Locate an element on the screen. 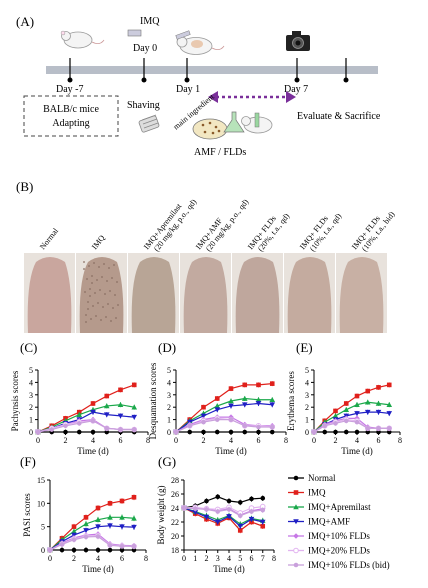  mouse-icon is located at coordinates (257, 123).